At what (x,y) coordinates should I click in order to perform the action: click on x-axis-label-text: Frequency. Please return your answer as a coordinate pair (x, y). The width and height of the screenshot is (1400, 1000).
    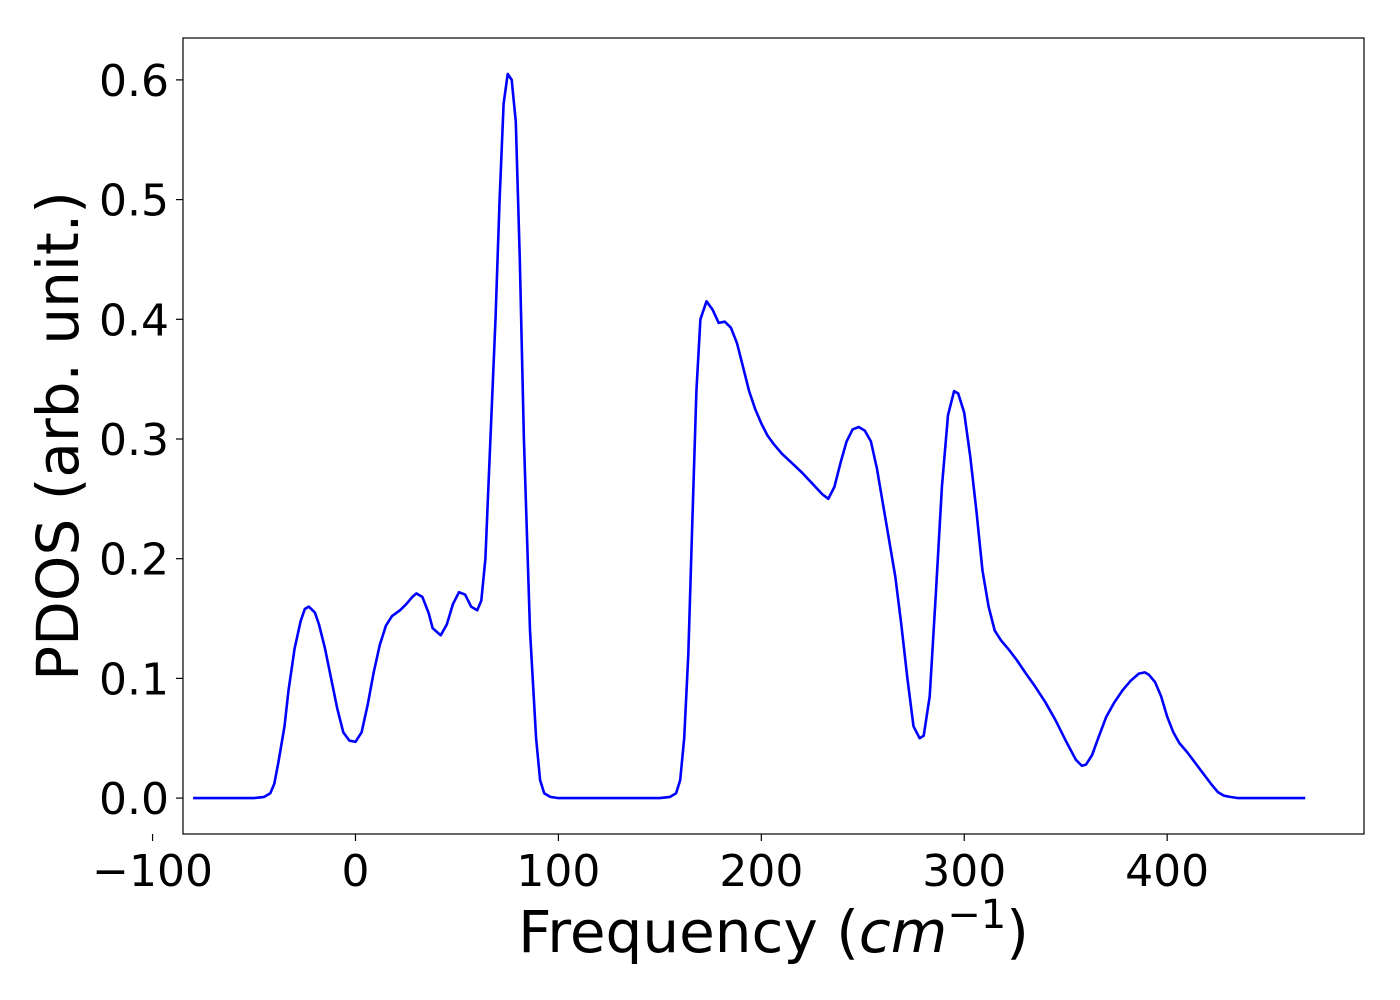
    Looking at the image, I should click on (668, 932).